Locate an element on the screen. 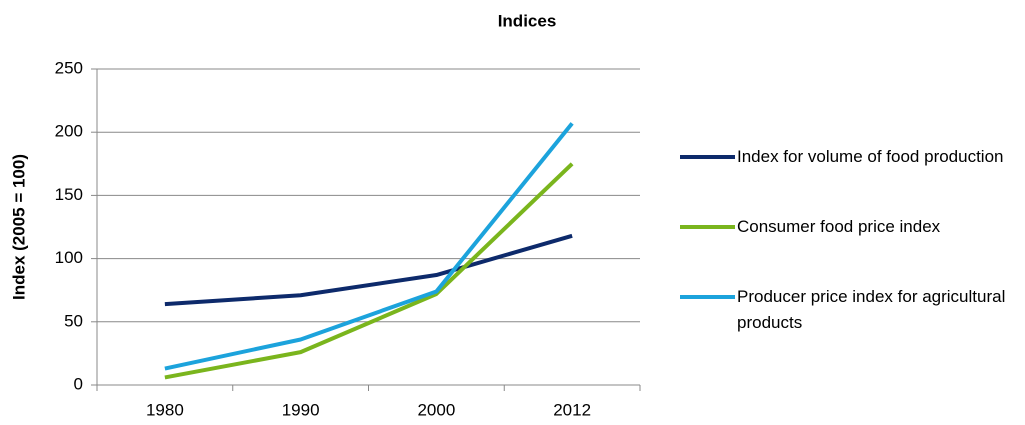 The width and height of the screenshot is (1025, 425). x-tick-label: 1990 is located at coordinates (301, 409).